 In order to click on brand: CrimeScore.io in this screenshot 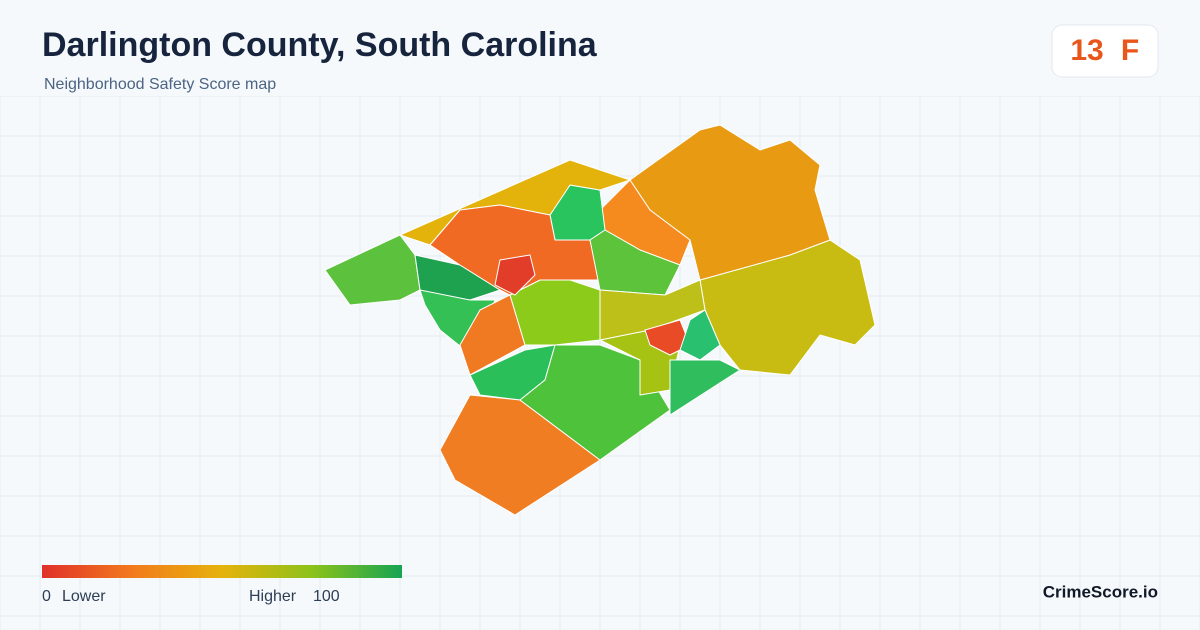, I will do `click(1100, 591)`.